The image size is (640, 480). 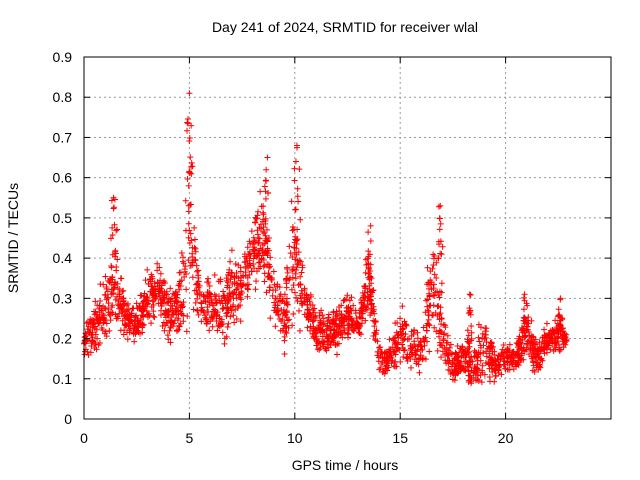 What do you see at coordinates (68, 419) in the screenshot?
I see `y-tick-label: 0` at bounding box center [68, 419].